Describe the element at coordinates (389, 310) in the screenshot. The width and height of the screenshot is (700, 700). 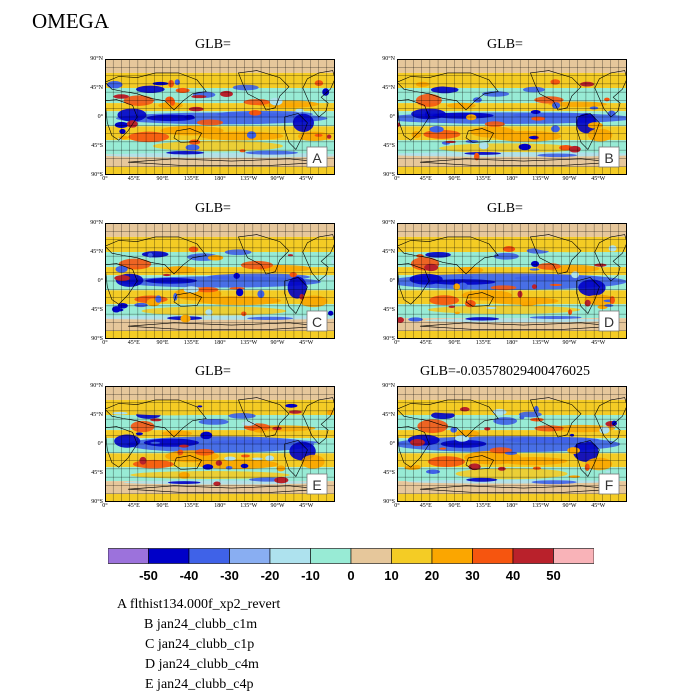
I see `lat-tick-label: 45°S` at that location.